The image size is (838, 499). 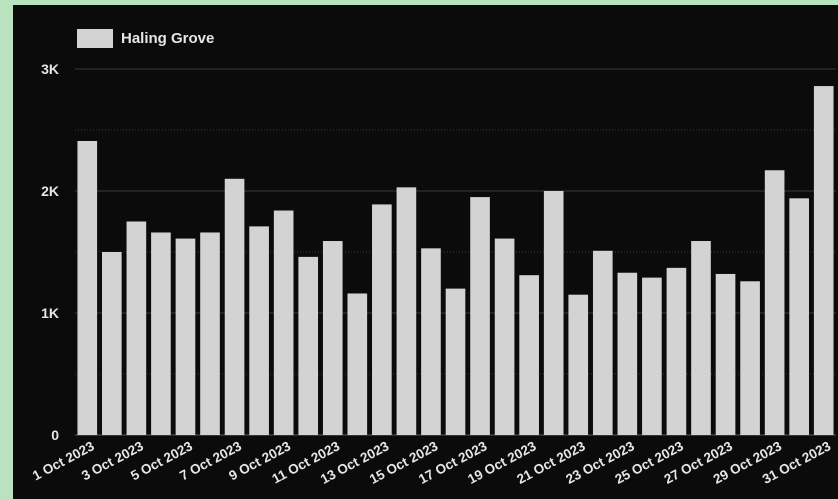 I want to click on y-axis-ticks: 0 1K 2K 3K, so click(x=50, y=252).